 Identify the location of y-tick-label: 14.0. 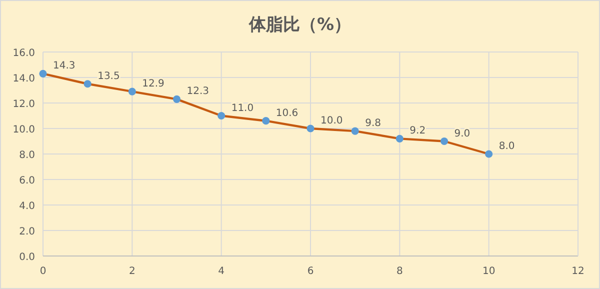
(23, 79).